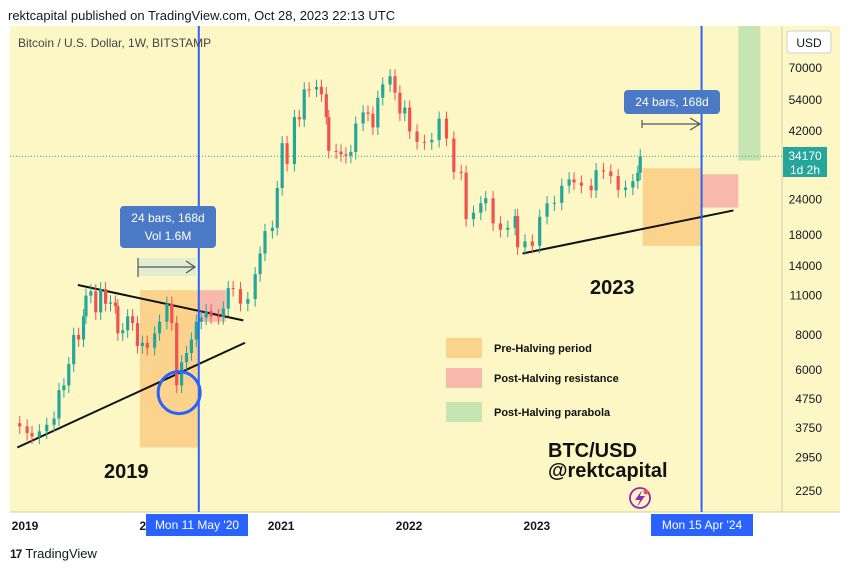 Image resolution: width=850 pixels, height=572 pixels. I want to click on legend-label-post-halving-resistance: Post-Halving resistance, so click(556, 379).